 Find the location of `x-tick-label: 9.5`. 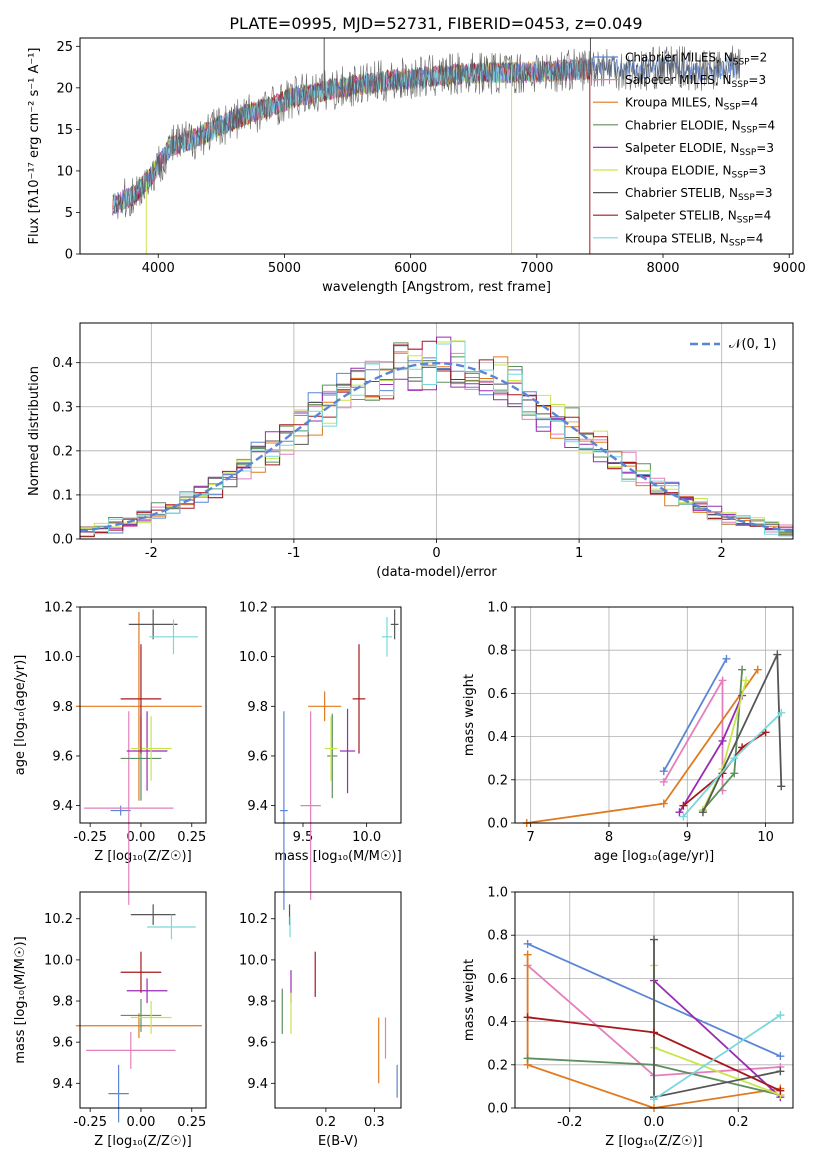

x-tick-label: 9.5 is located at coordinates (303, 837).